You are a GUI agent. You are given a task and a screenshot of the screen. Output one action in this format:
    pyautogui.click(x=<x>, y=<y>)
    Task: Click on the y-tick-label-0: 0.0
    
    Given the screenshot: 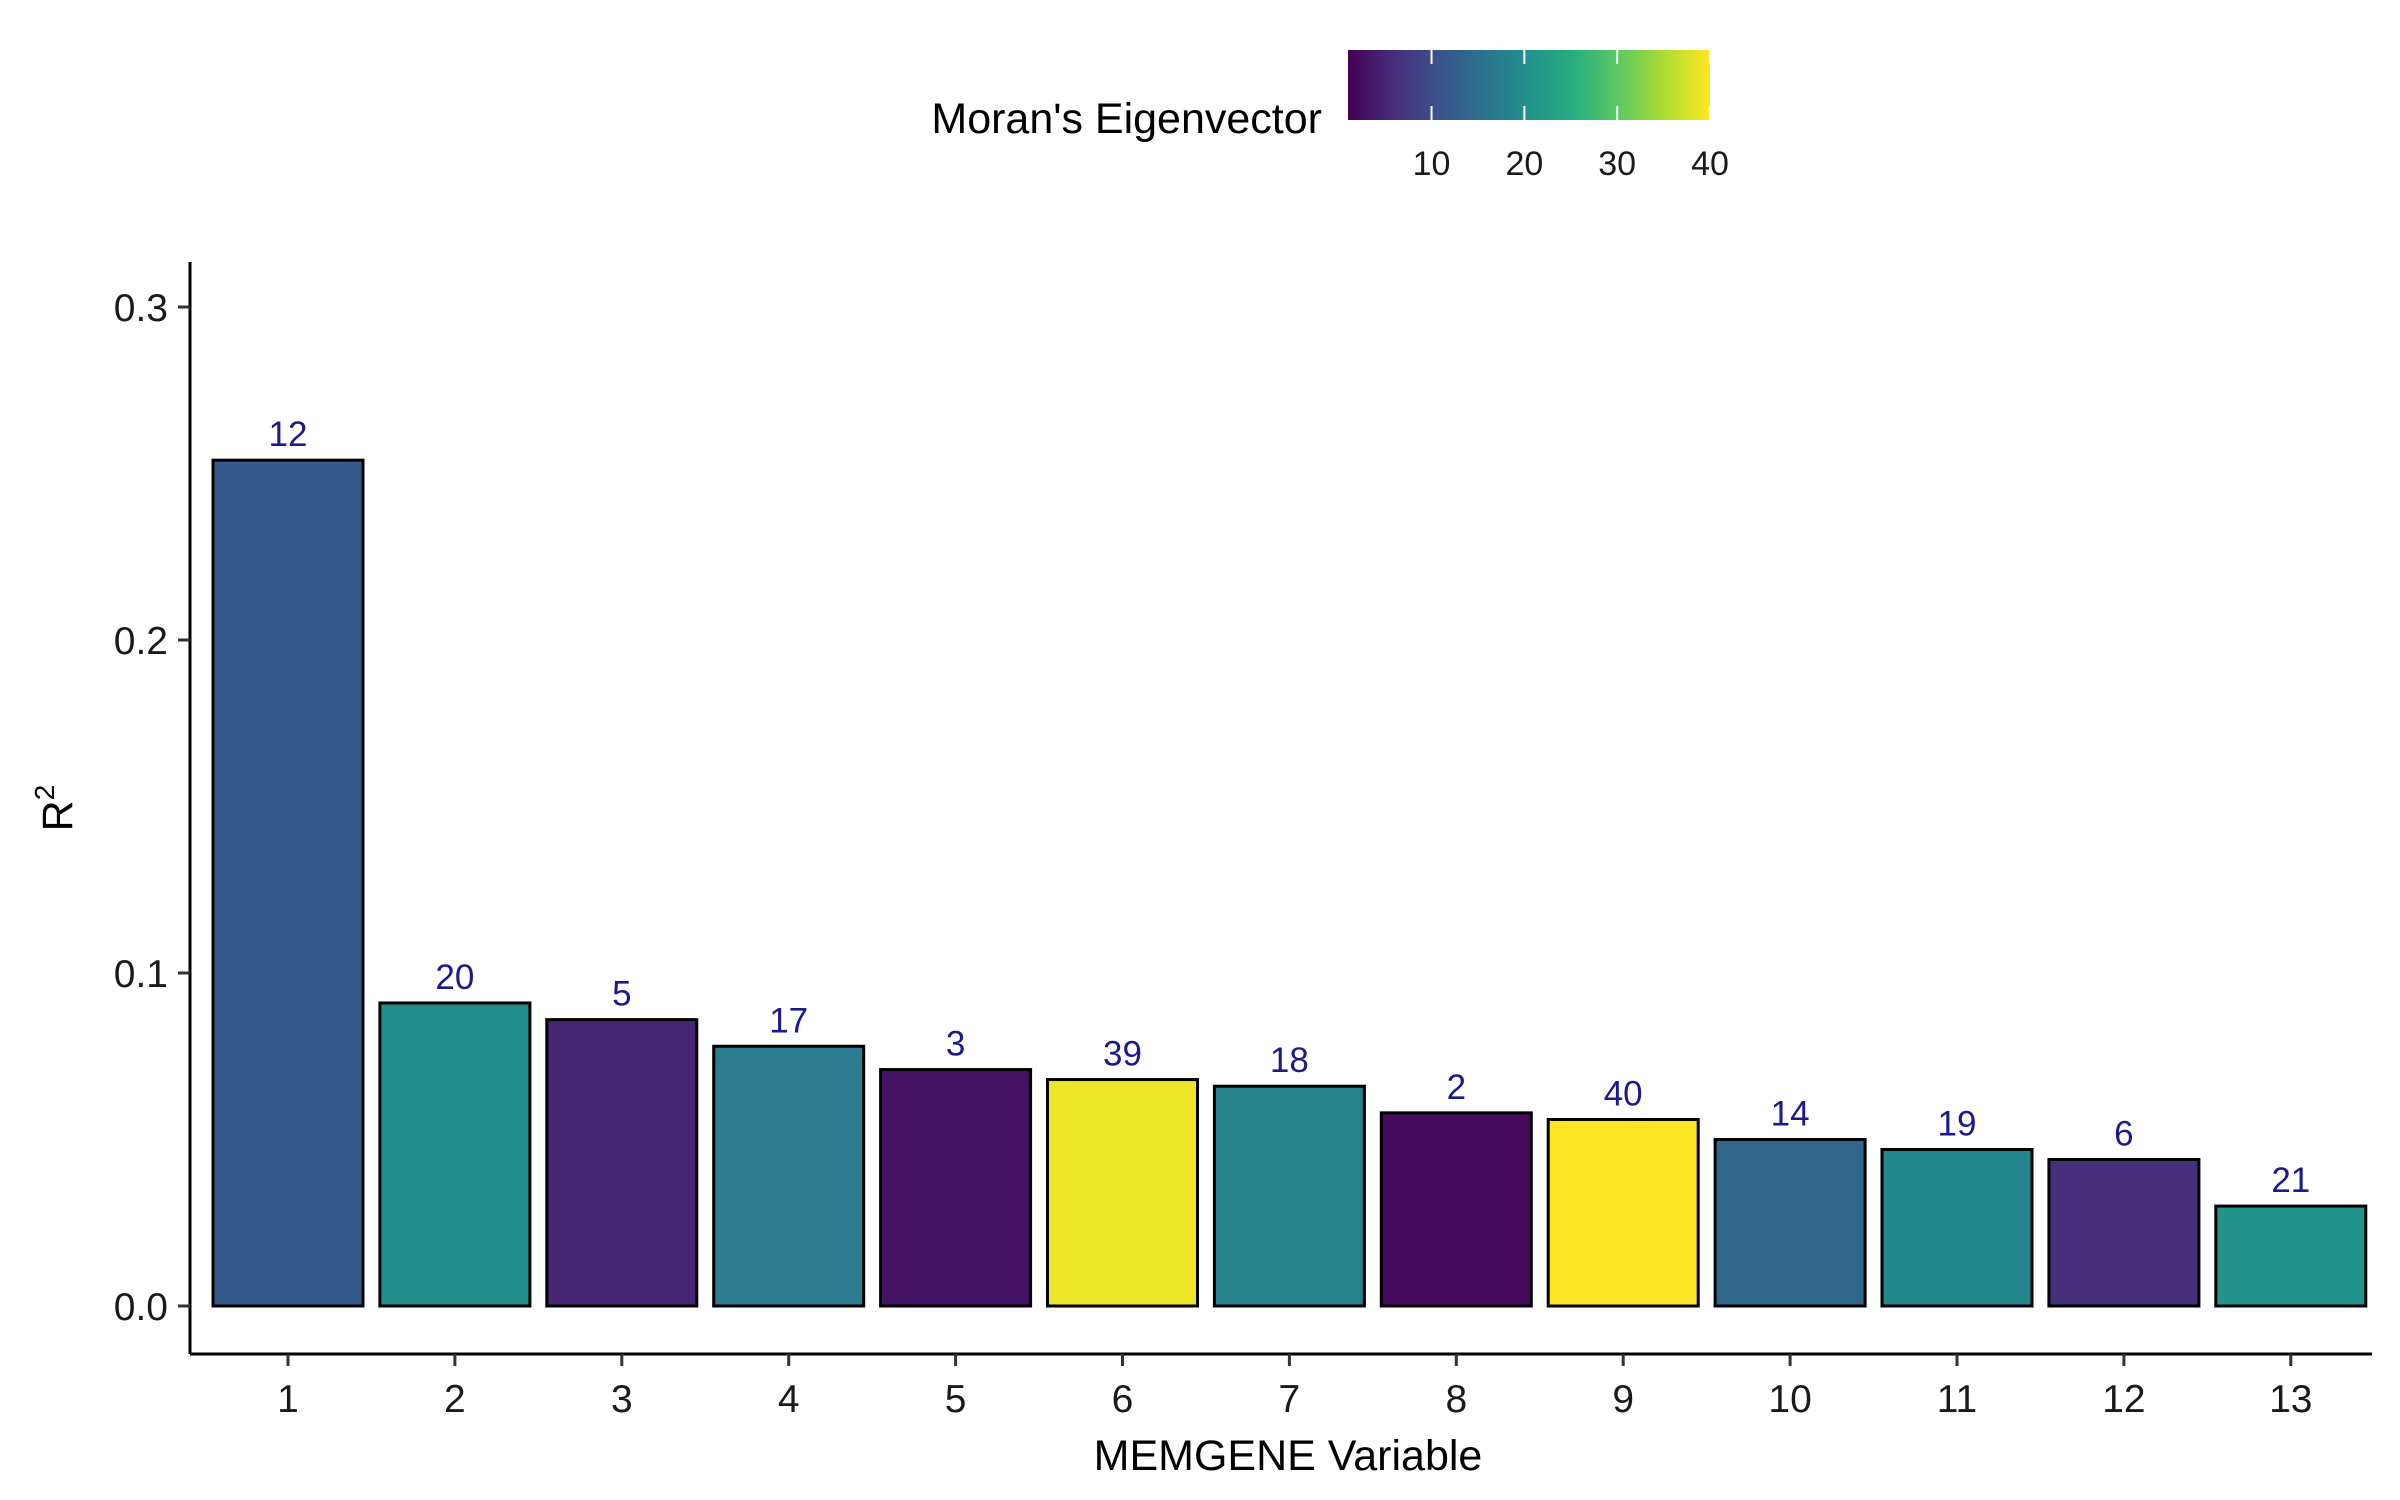 What is the action you would take?
    pyautogui.click(x=141, y=1307)
    